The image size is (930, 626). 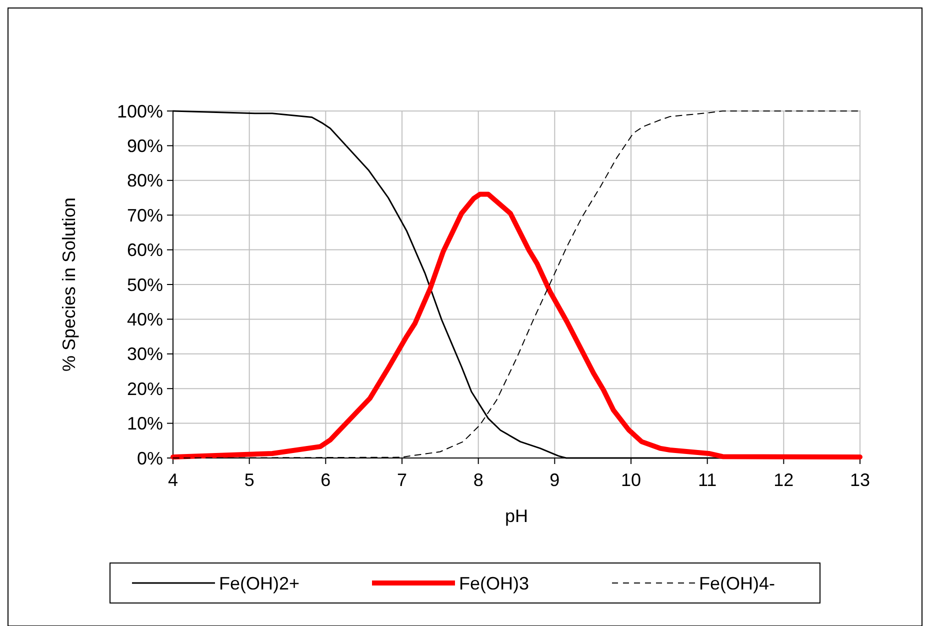 I want to click on legend-label: Fe(OH)3, so click(x=494, y=583).